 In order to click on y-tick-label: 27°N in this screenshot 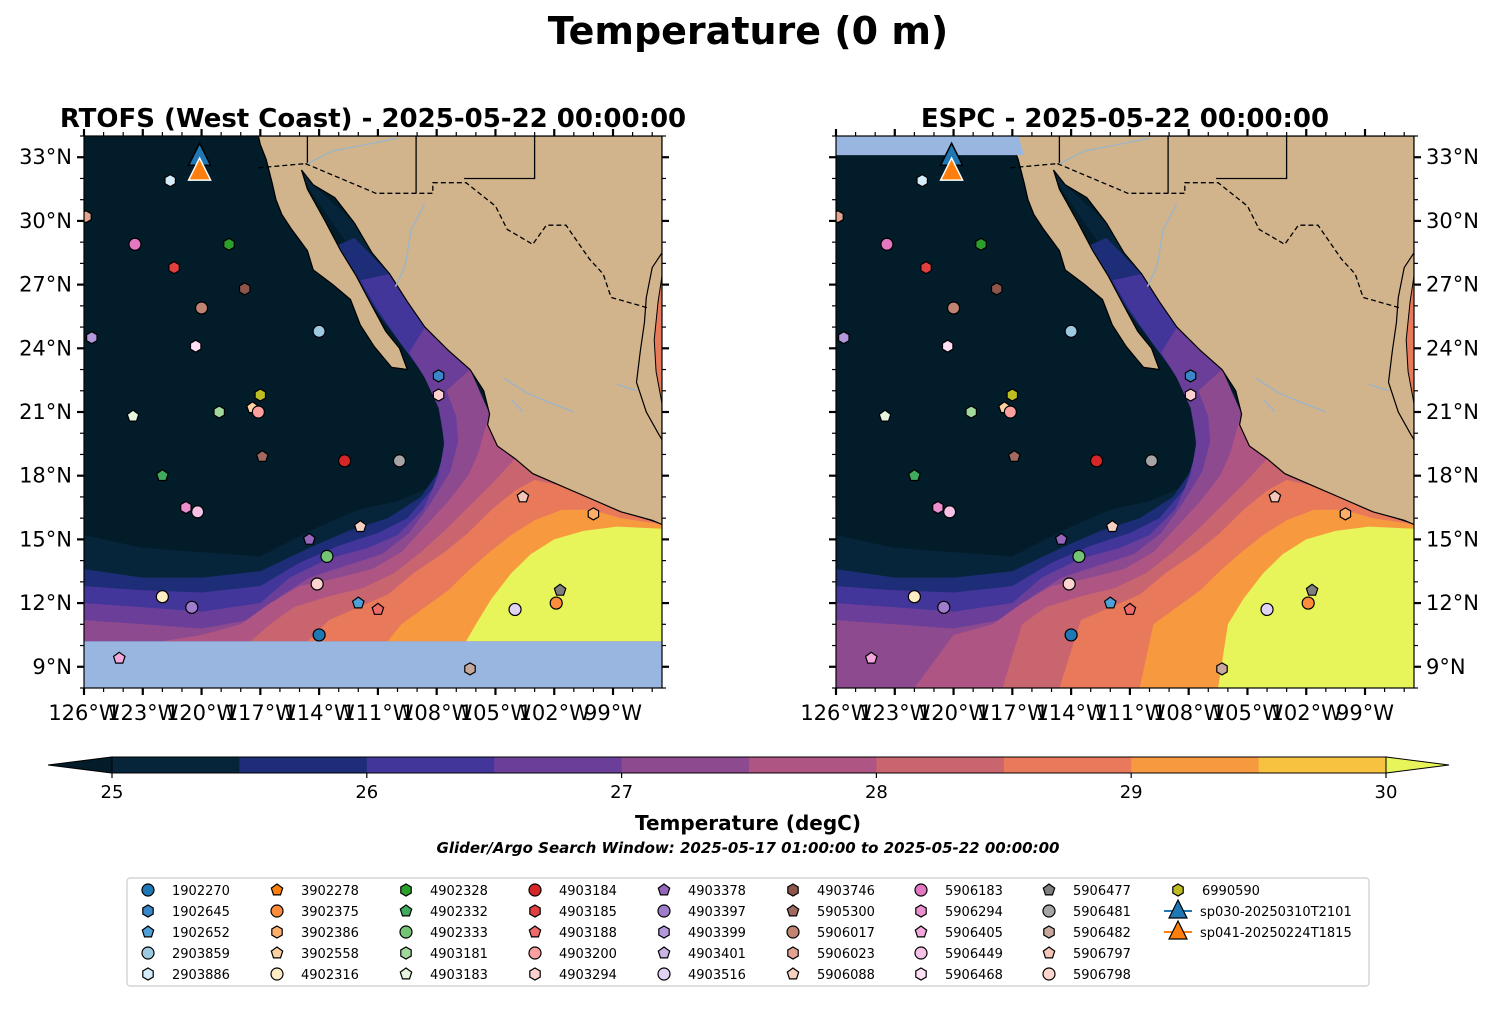, I will do `click(45, 285)`.